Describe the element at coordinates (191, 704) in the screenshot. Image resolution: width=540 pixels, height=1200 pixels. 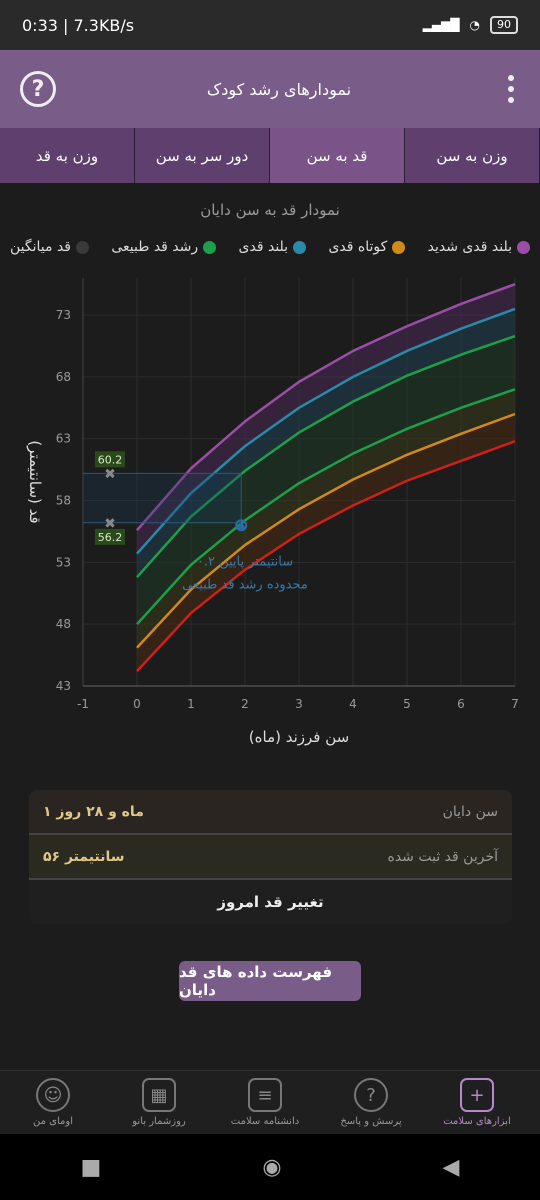
I see `x-tick-label: 1` at that location.